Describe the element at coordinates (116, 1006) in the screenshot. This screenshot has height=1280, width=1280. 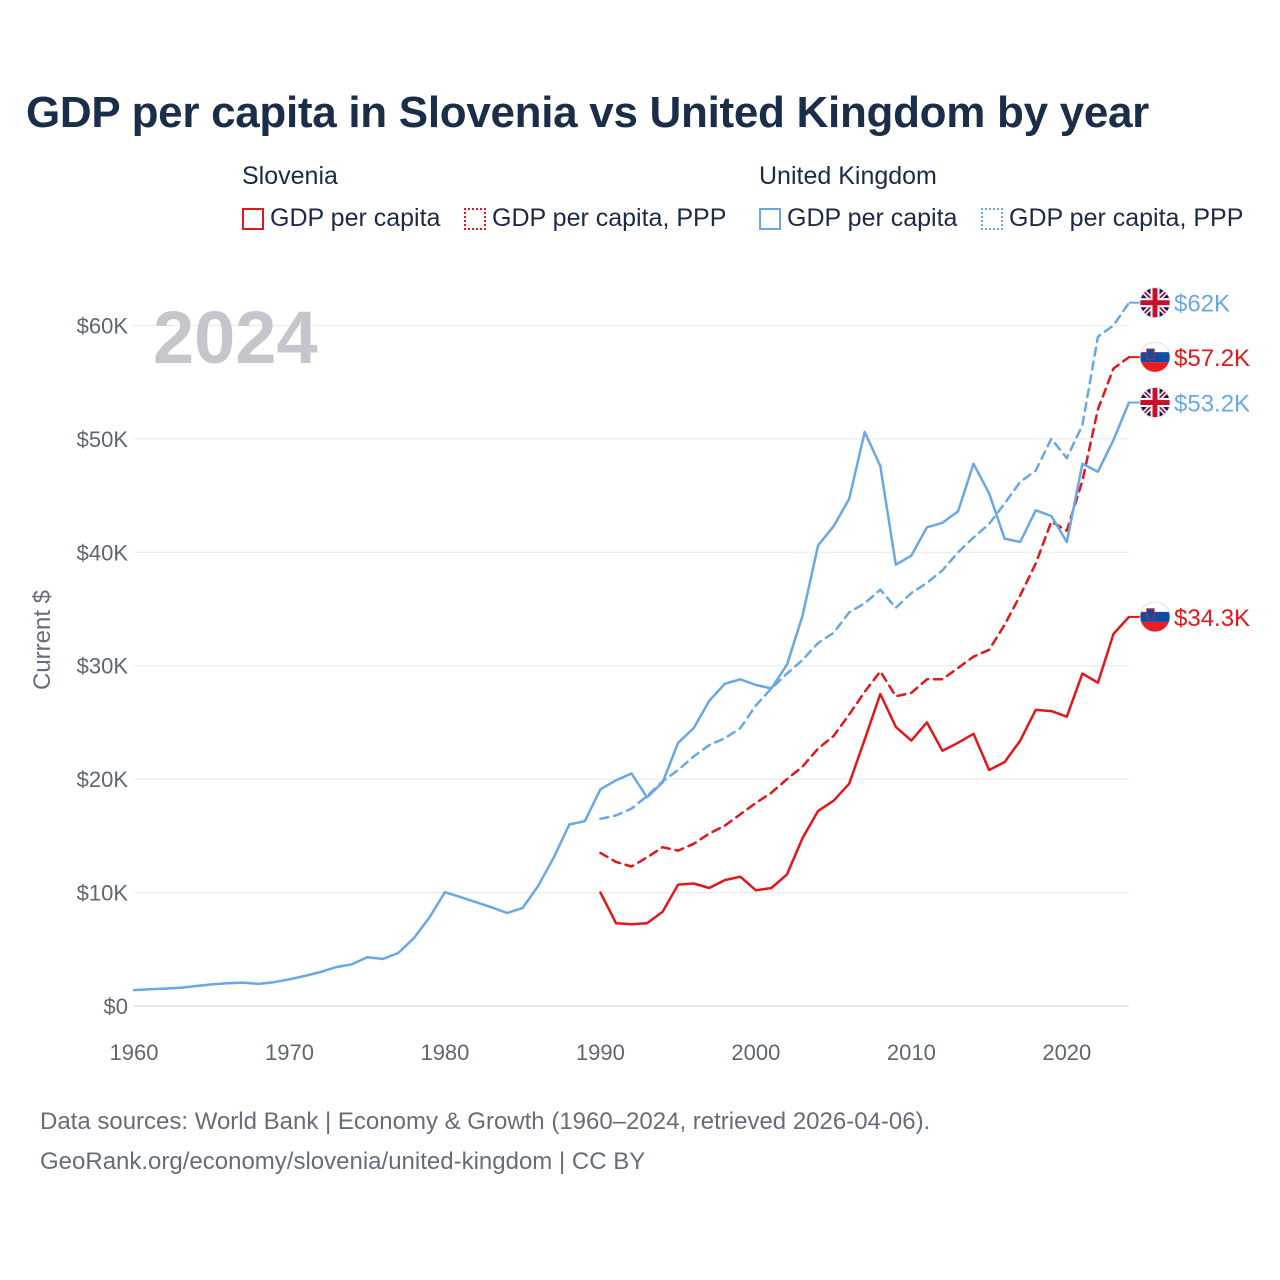
I see `y-tick-label: $0` at that location.